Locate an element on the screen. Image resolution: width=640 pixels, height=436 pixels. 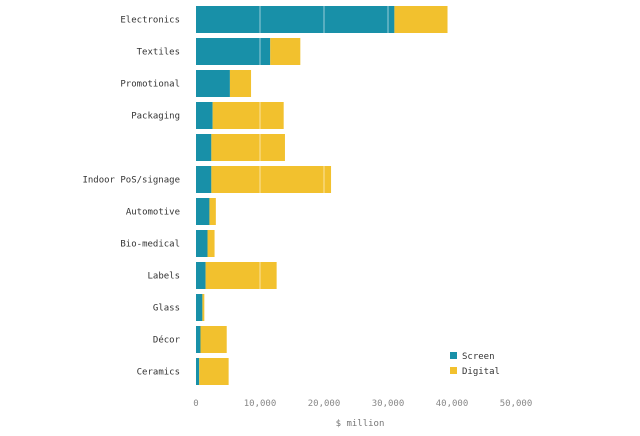
category-label-ceramics-11: Ceramics is located at coordinates (158, 373).